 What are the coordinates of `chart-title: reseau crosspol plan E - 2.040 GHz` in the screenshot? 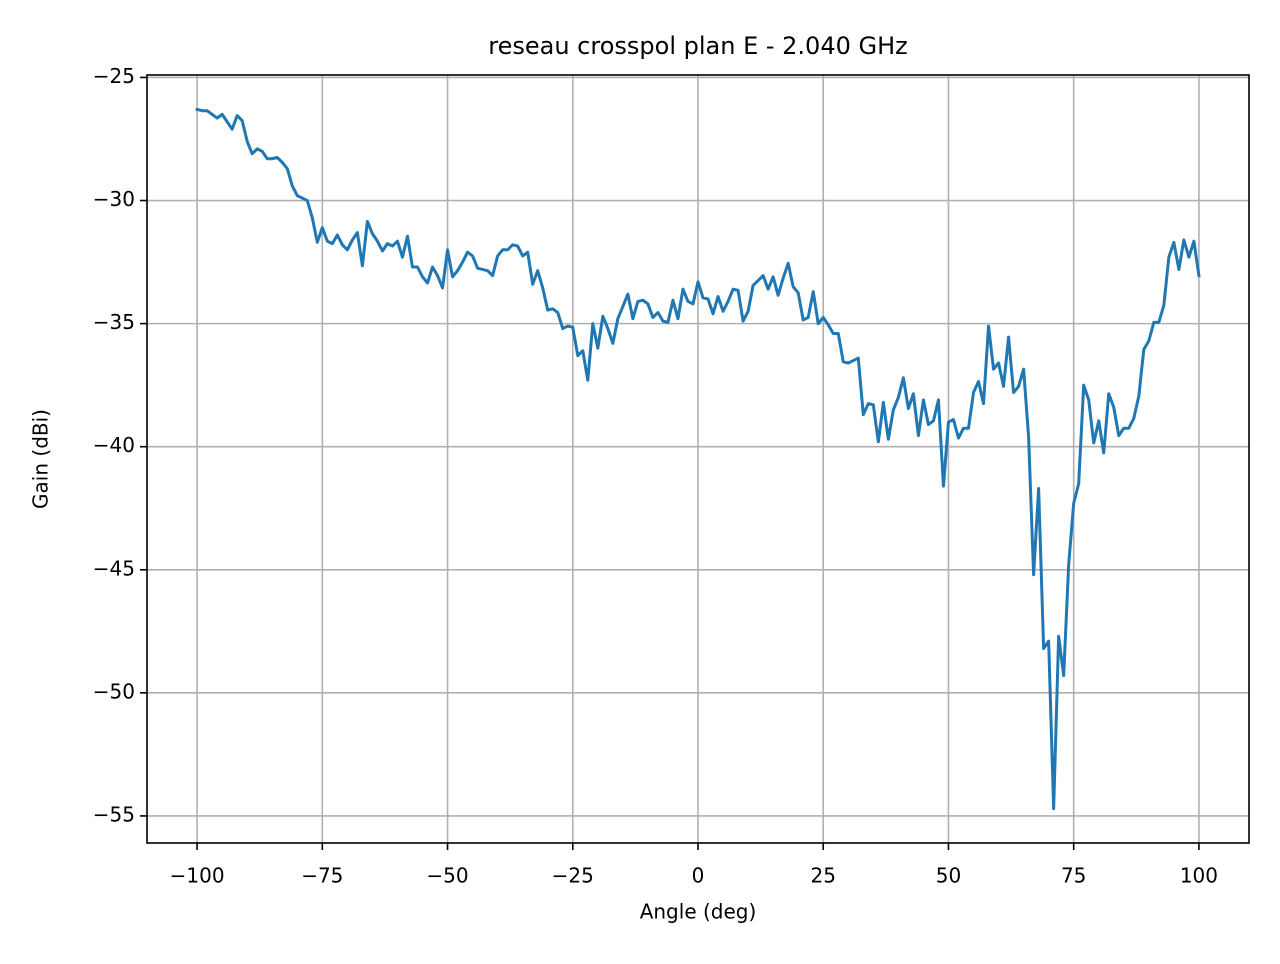 It's located at (697, 46).